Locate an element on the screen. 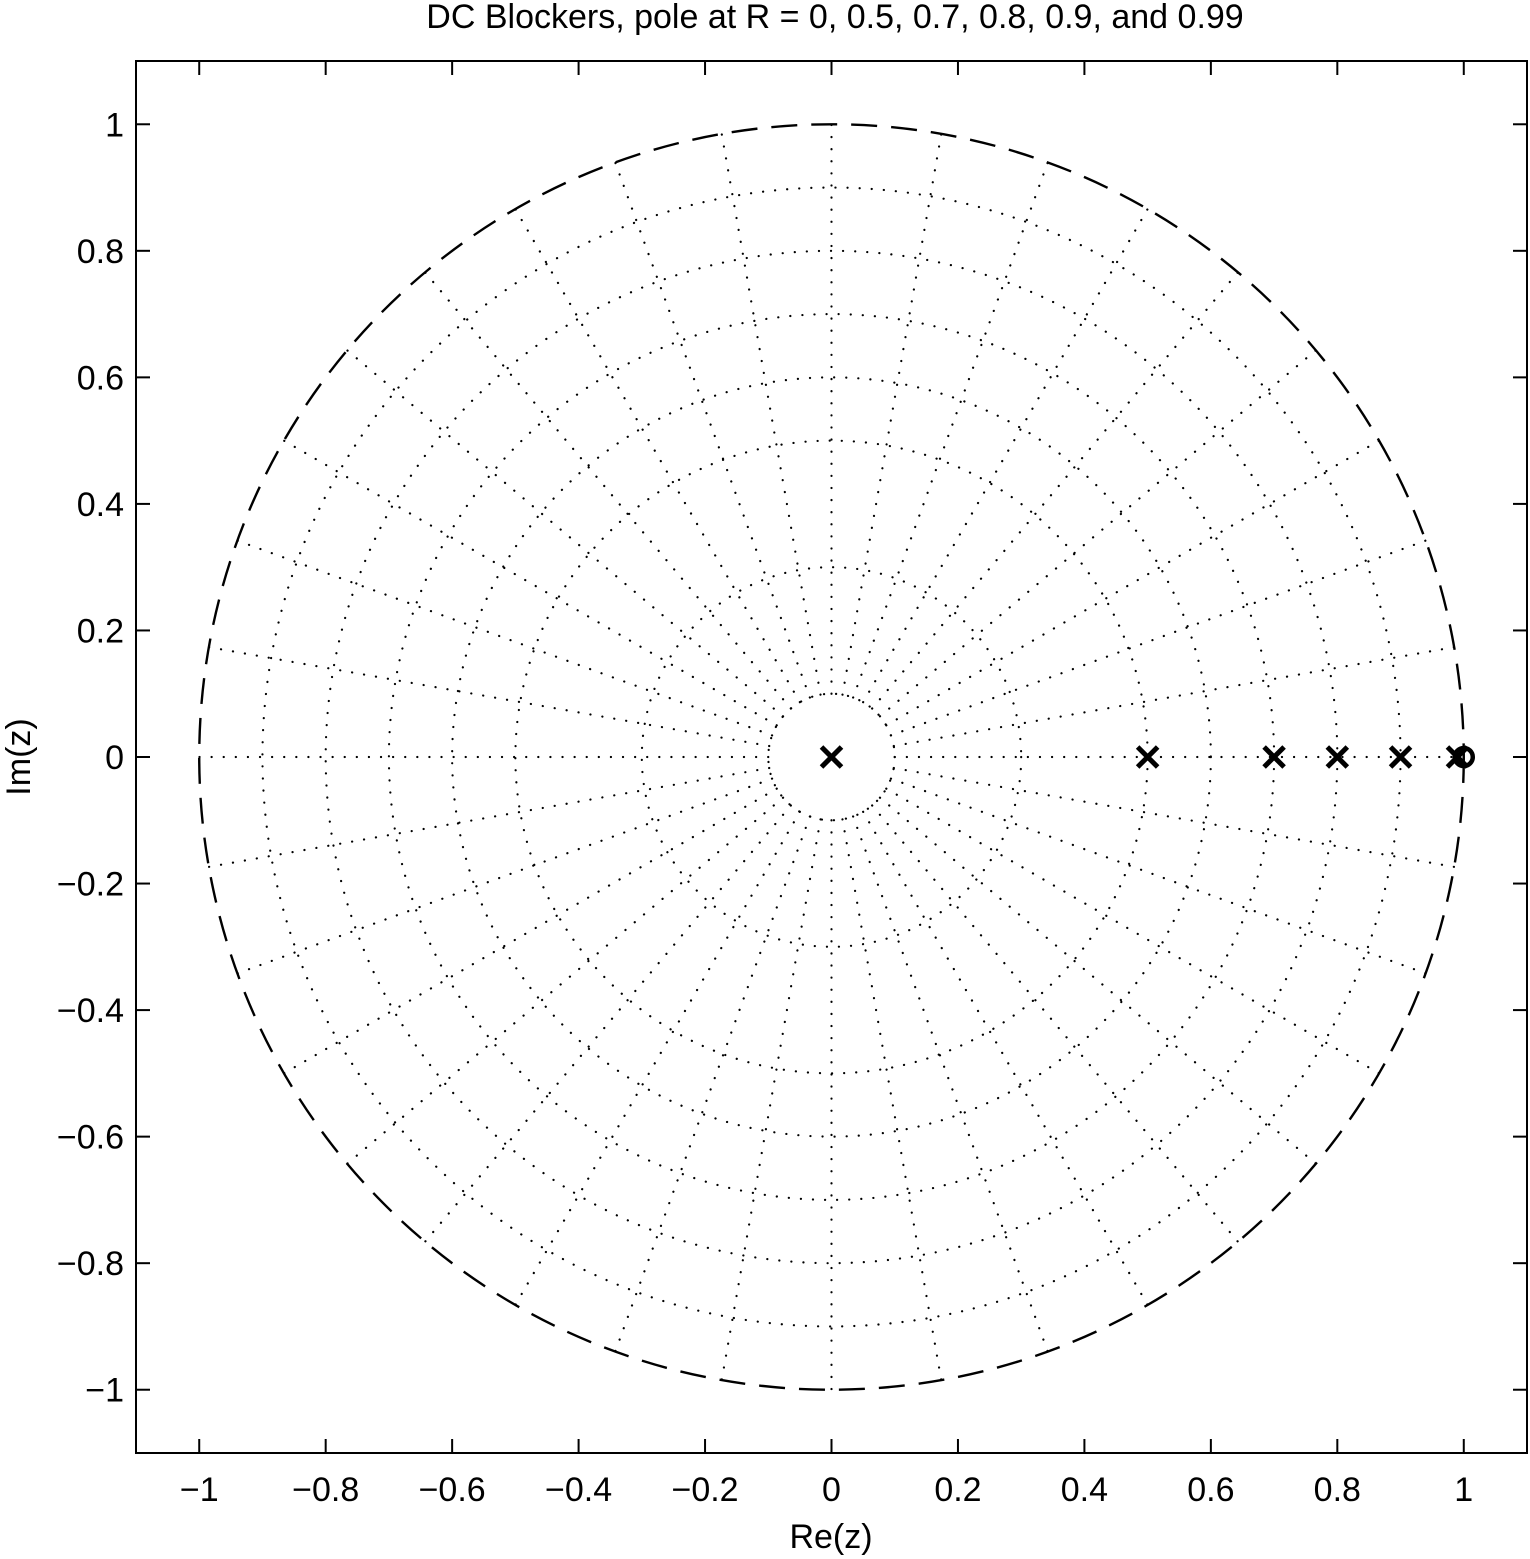  y-tick-label: −0.8 is located at coordinates (90, 1264).